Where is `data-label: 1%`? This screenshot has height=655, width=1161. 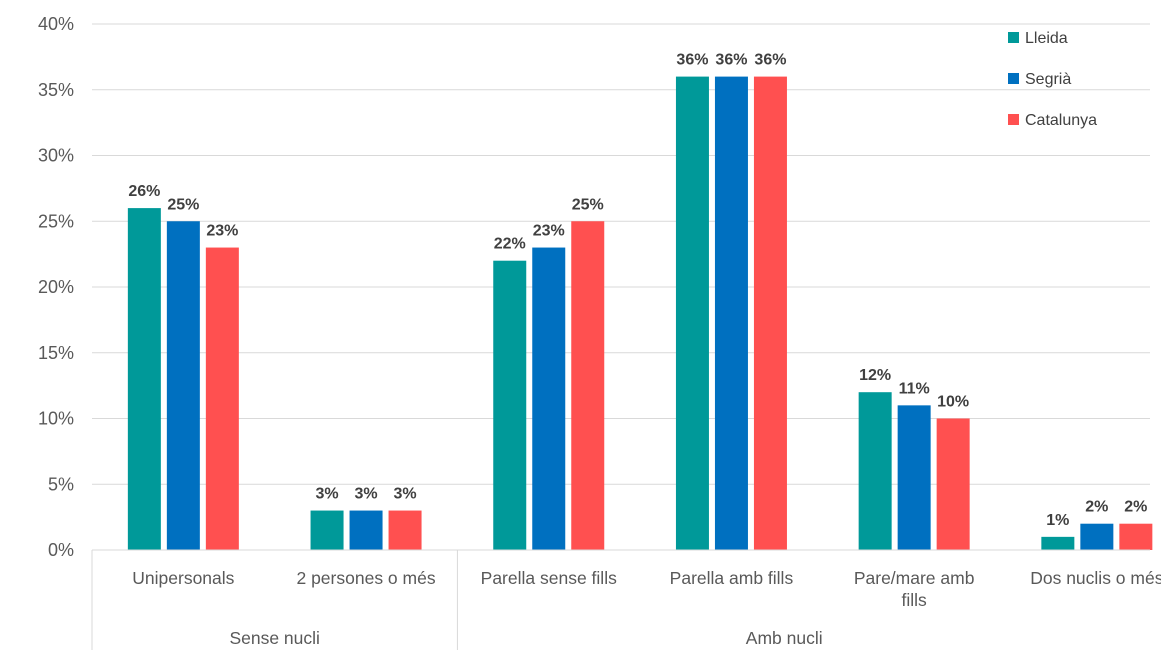
data-label: 1% is located at coordinates (1057, 520).